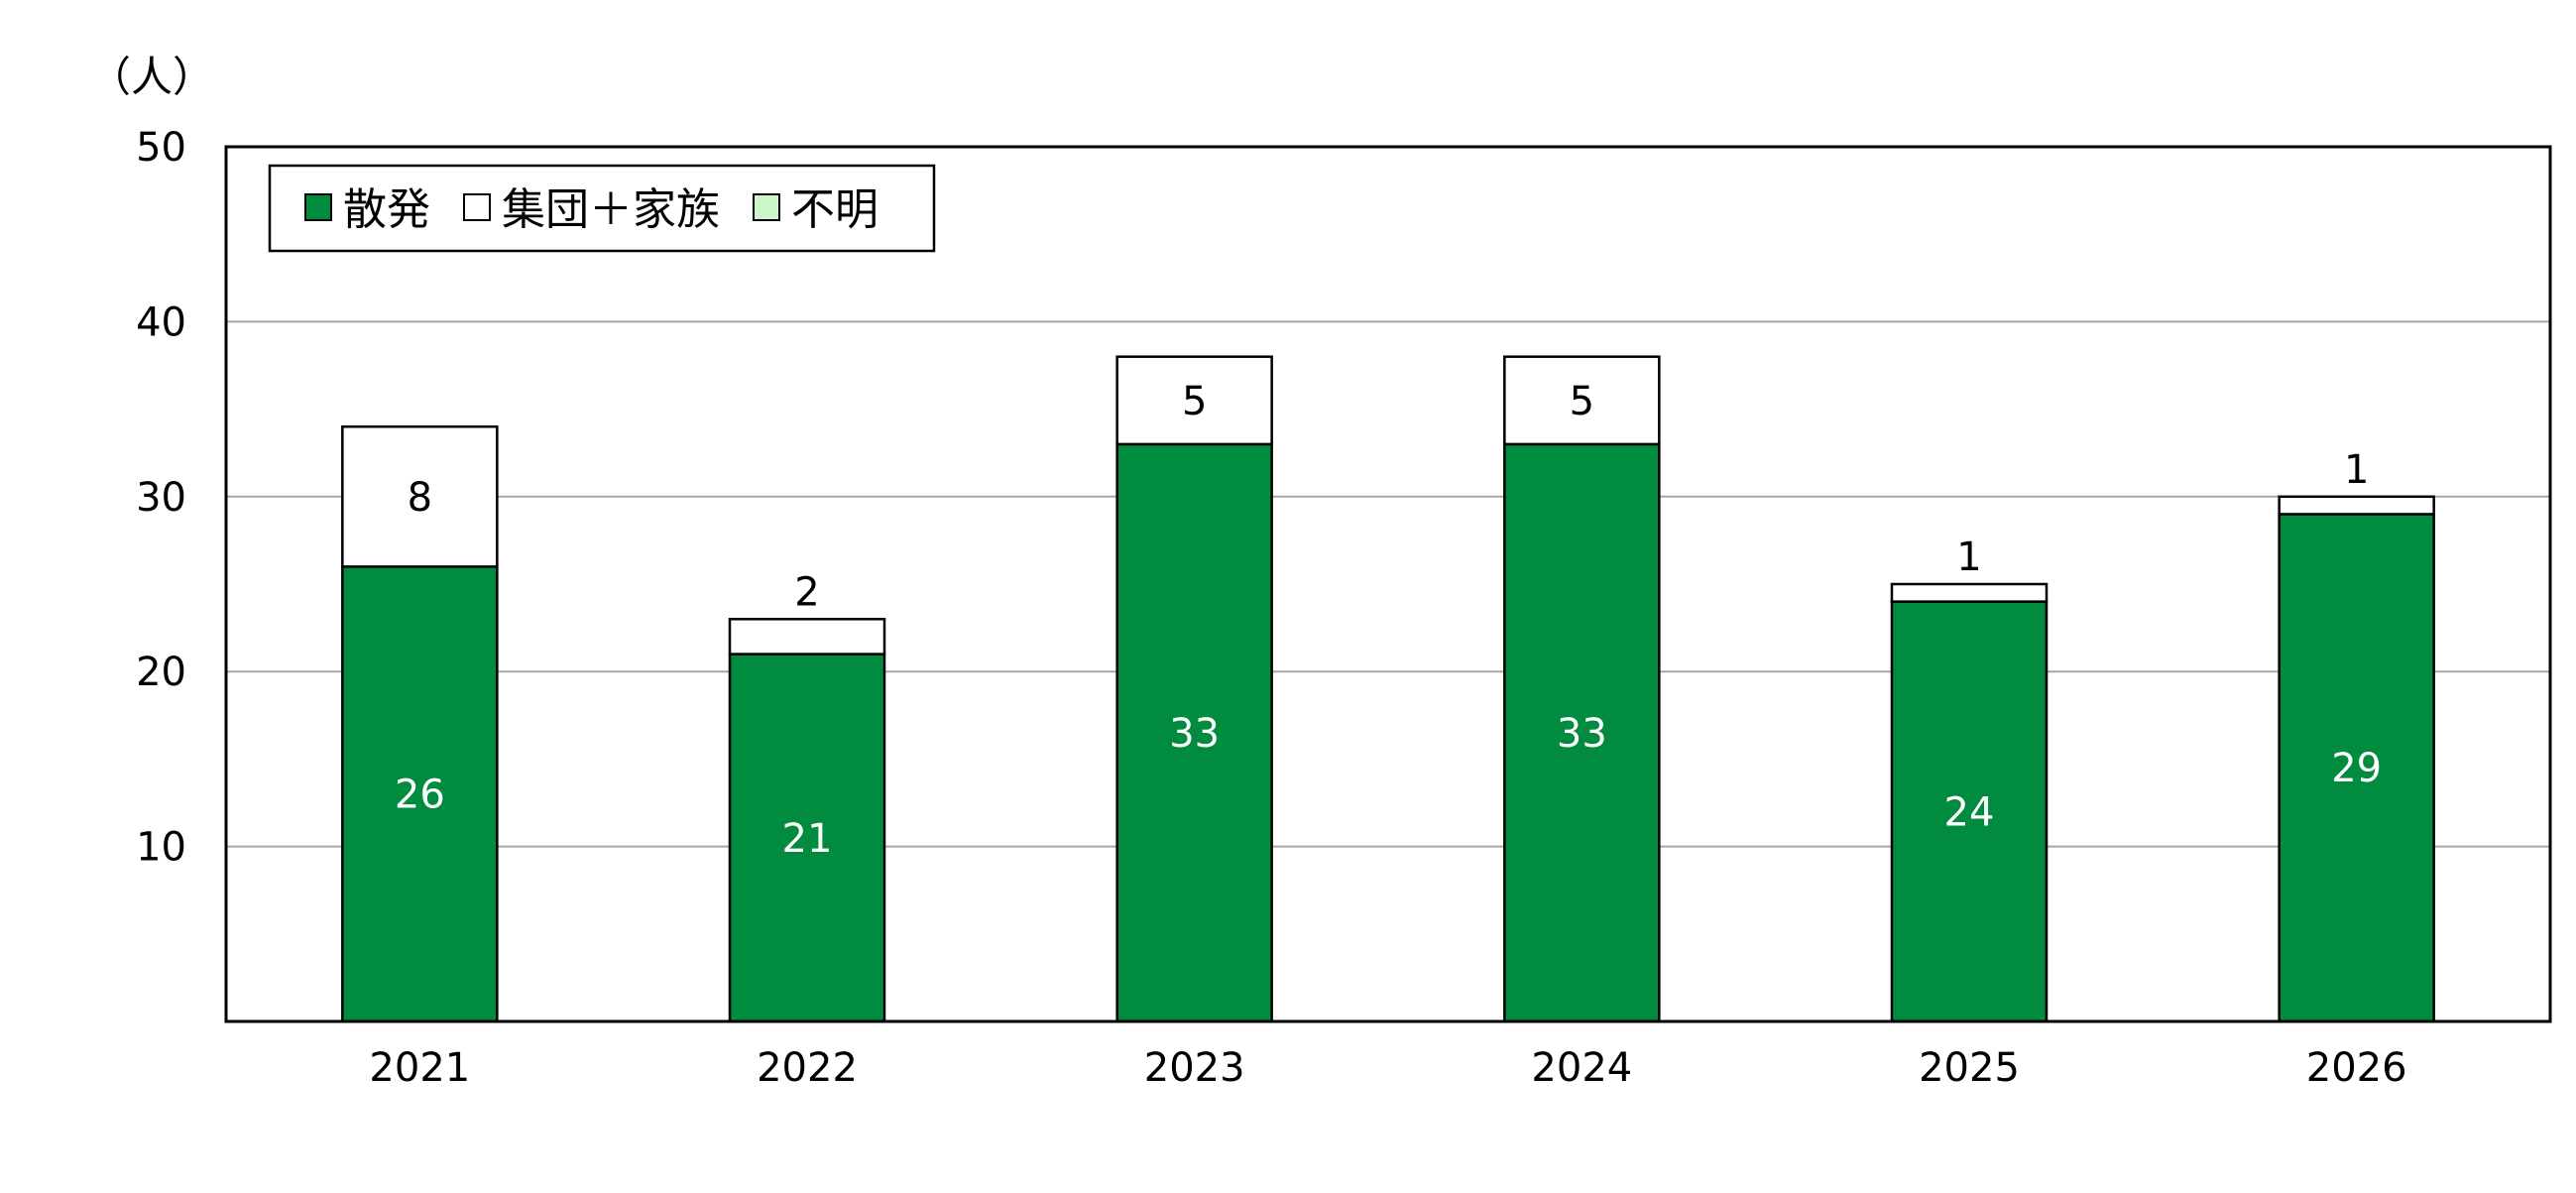  I want to click on x-tick-label: 2026, so click(2357, 1068).